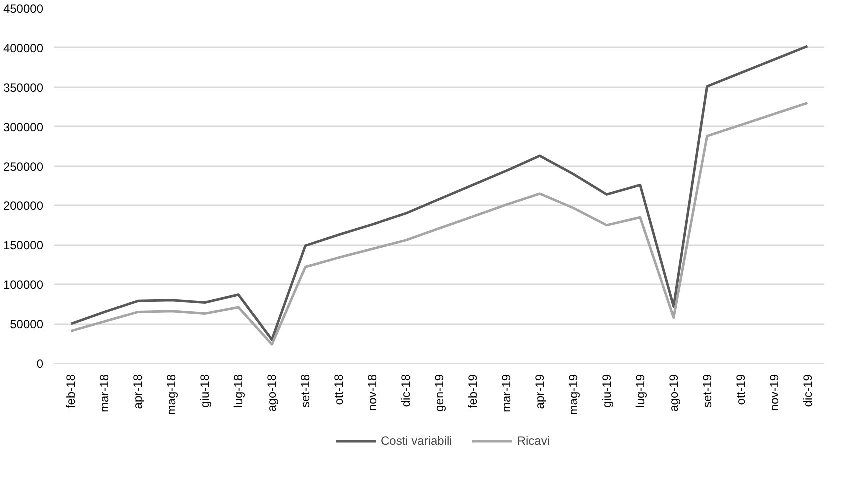 Image resolution: width=852 pixels, height=495 pixels. What do you see at coordinates (640, 391) in the screenshot?
I see `x-tick-label: lug-19` at bounding box center [640, 391].